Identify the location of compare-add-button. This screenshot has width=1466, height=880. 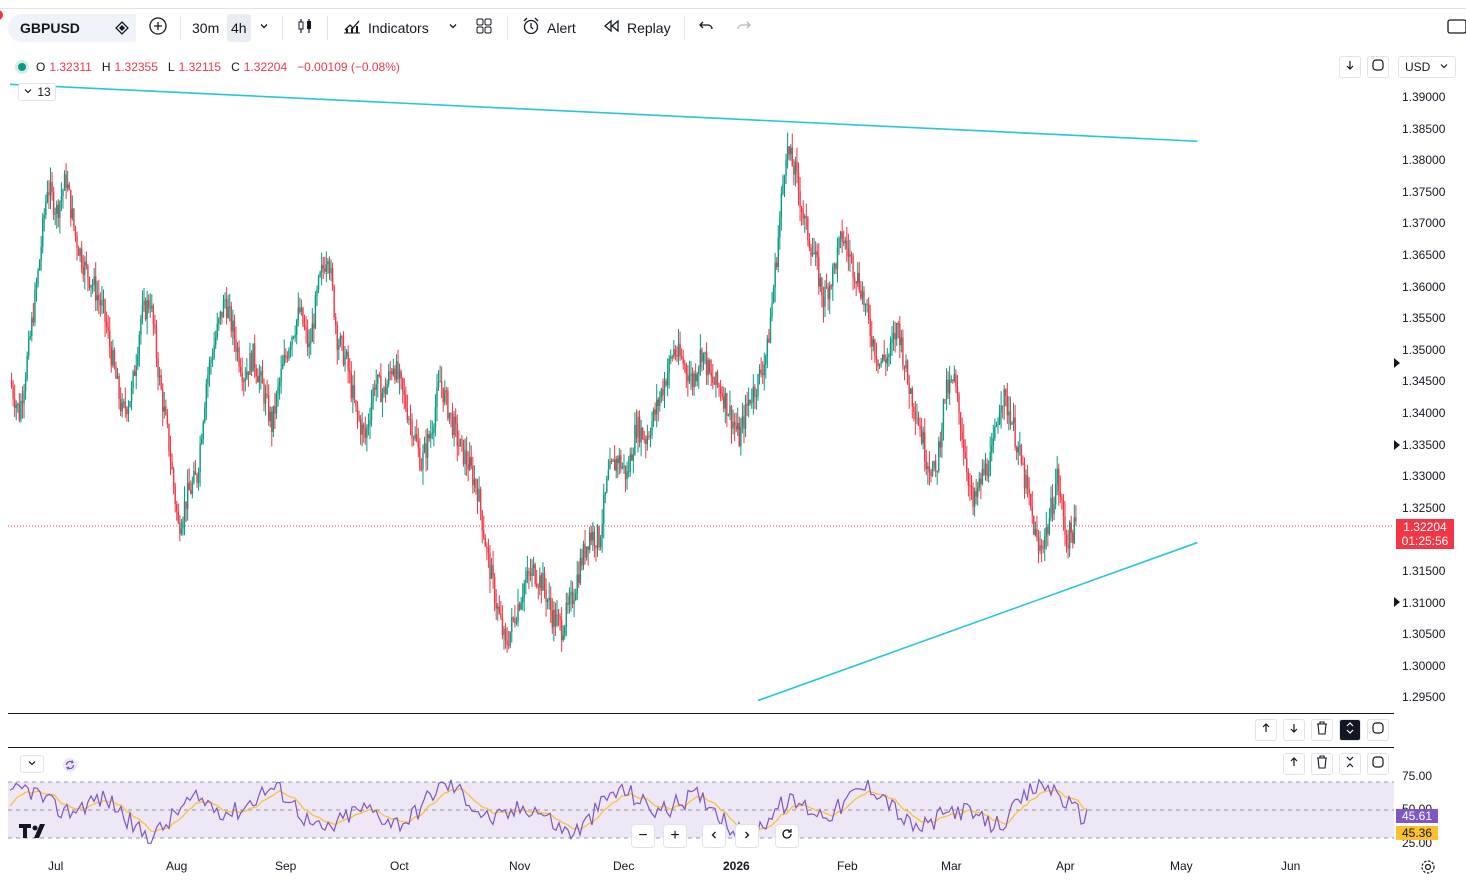
(158, 28).